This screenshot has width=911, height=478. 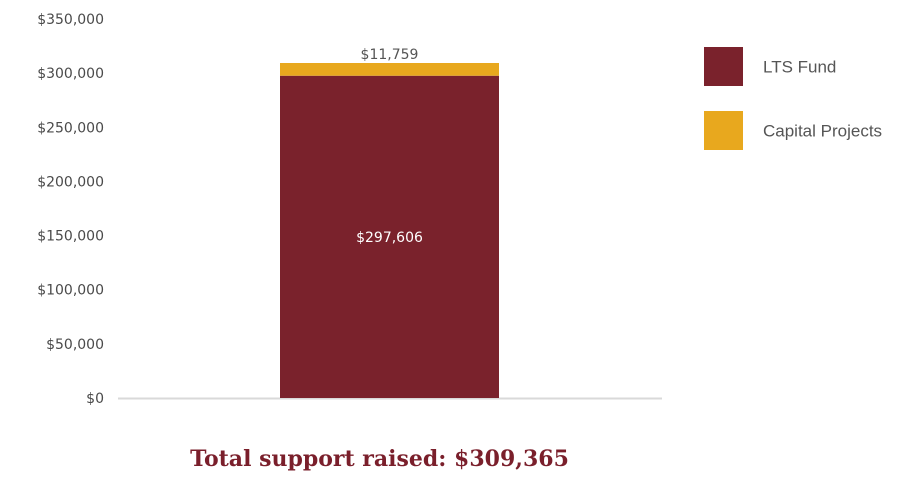 What do you see at coordinates (390, 55) in the screenshot?
I see `data-label: $11,759` at bounding box center [390, 55].